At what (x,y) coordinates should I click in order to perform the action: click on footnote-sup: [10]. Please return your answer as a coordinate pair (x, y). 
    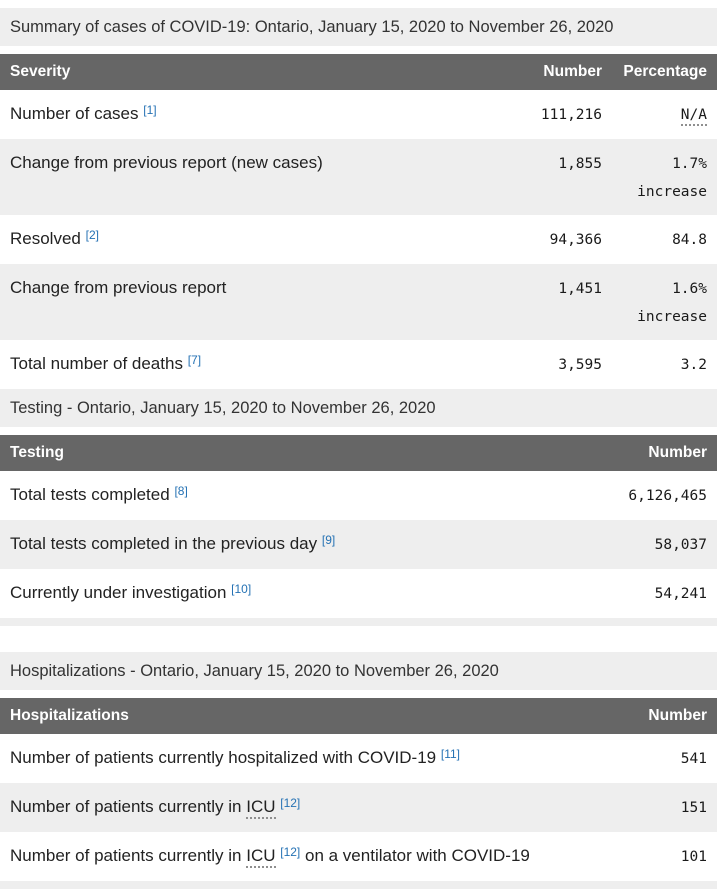
    Looking at the image, I should click on (241, 589).